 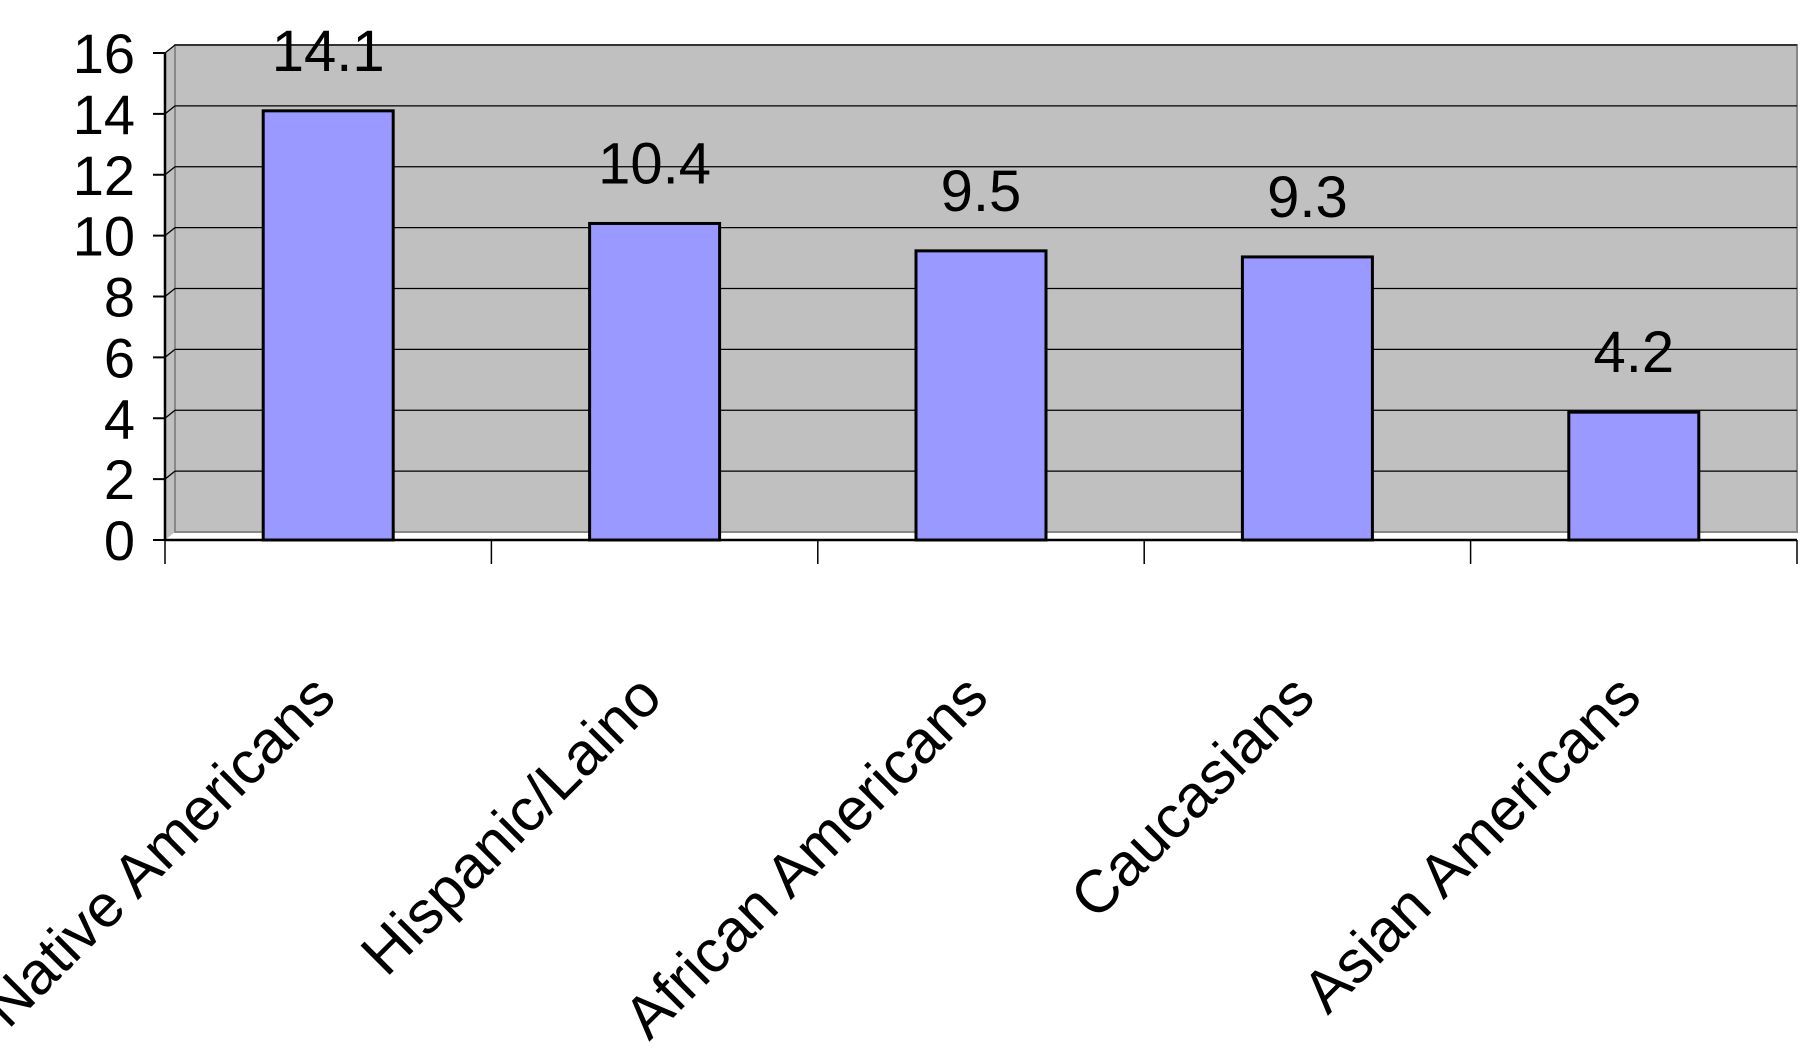 What do you see at coordinates (119, 297) in the screenshot?
I see `y-tick-label: 8` at bounding box center [119, 297].